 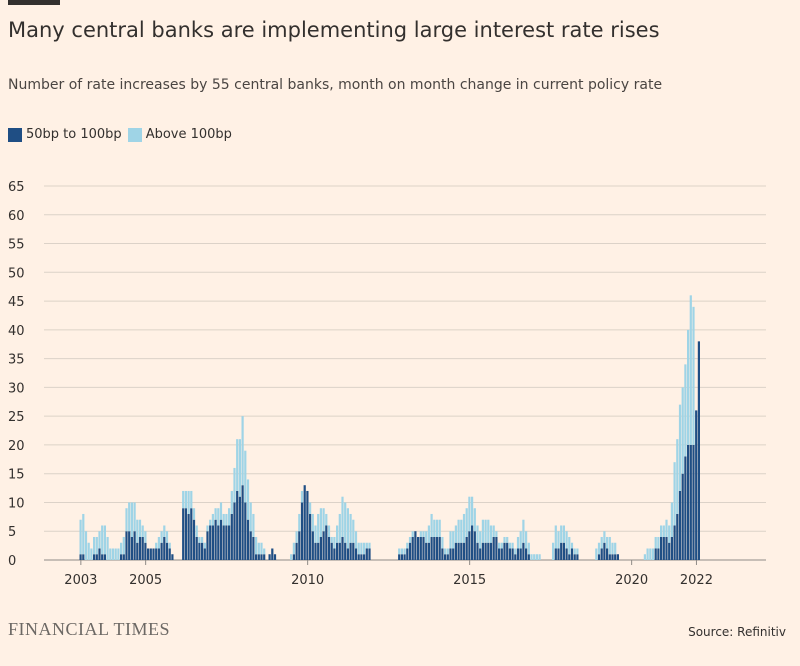 I want to click on y-tick-label-30: 30, so click(x=16, y=388).